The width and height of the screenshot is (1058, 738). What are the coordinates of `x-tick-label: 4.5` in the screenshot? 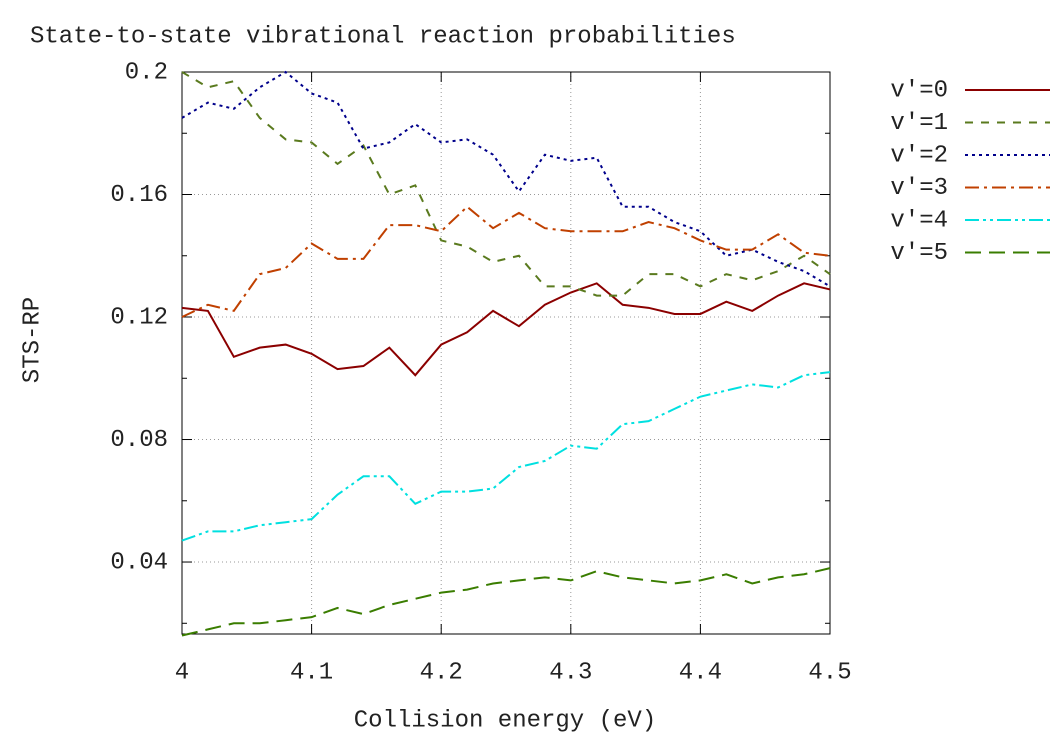 It's located at (829, 672).